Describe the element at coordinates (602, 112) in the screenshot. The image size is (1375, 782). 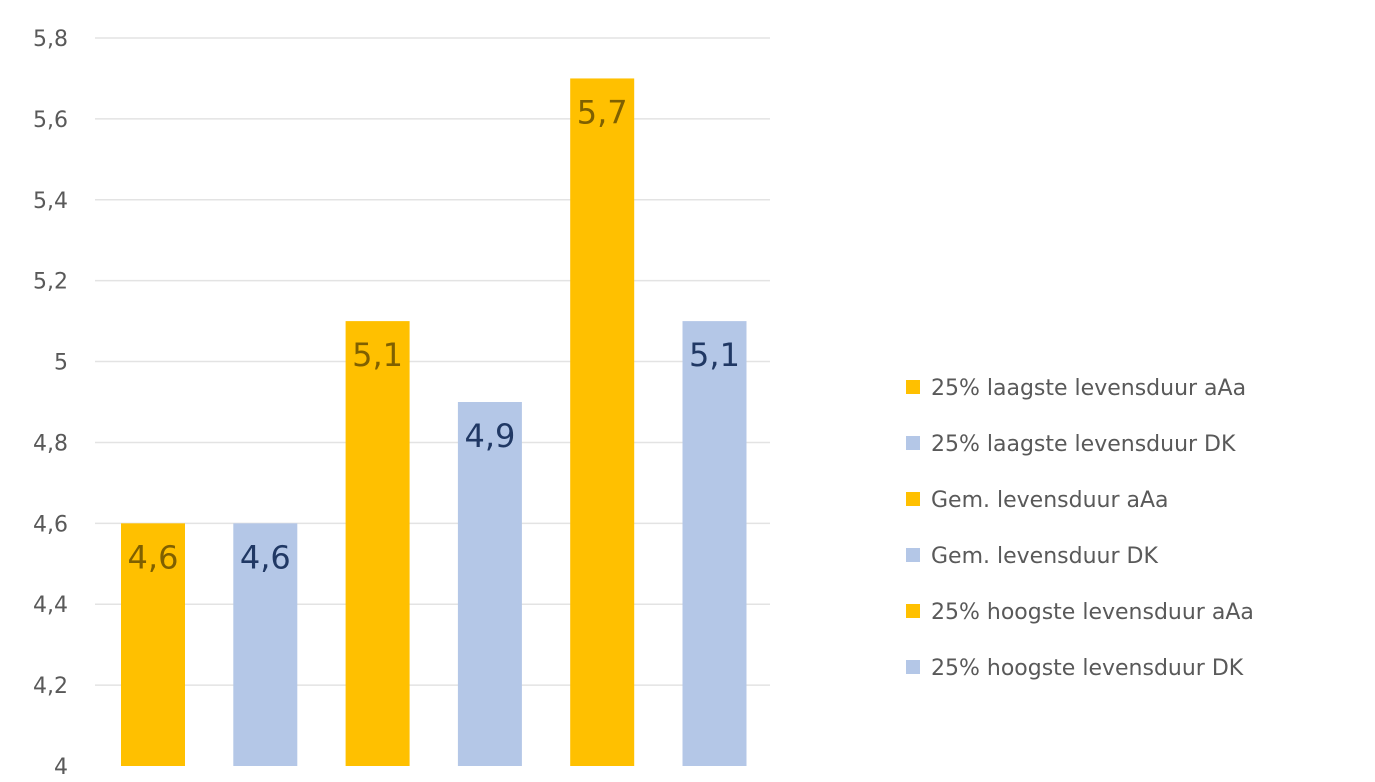
I see `data-label: 5,7` at that location.